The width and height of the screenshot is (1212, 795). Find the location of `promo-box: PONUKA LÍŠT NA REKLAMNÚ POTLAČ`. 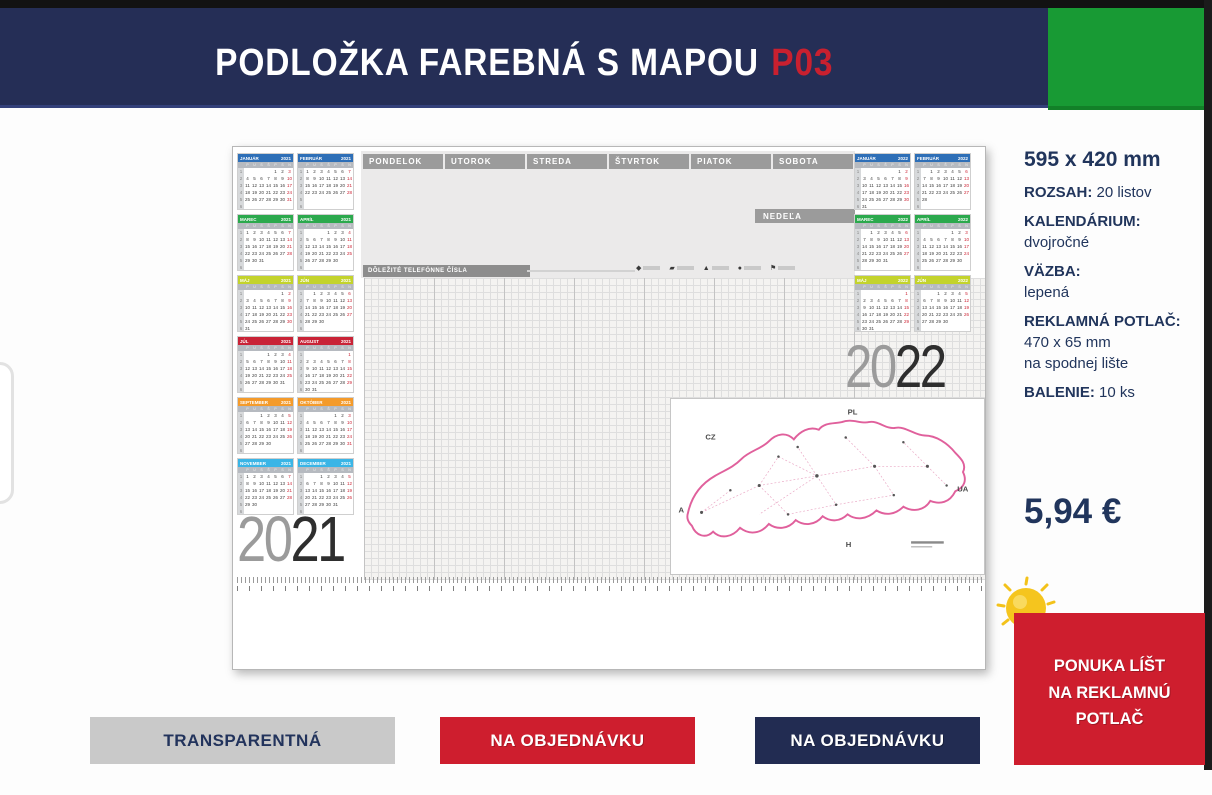

promo-box: PONUKA LÍŠT NA REKLAMNÚ POTLAČ is located at coordinates (1109, 689).